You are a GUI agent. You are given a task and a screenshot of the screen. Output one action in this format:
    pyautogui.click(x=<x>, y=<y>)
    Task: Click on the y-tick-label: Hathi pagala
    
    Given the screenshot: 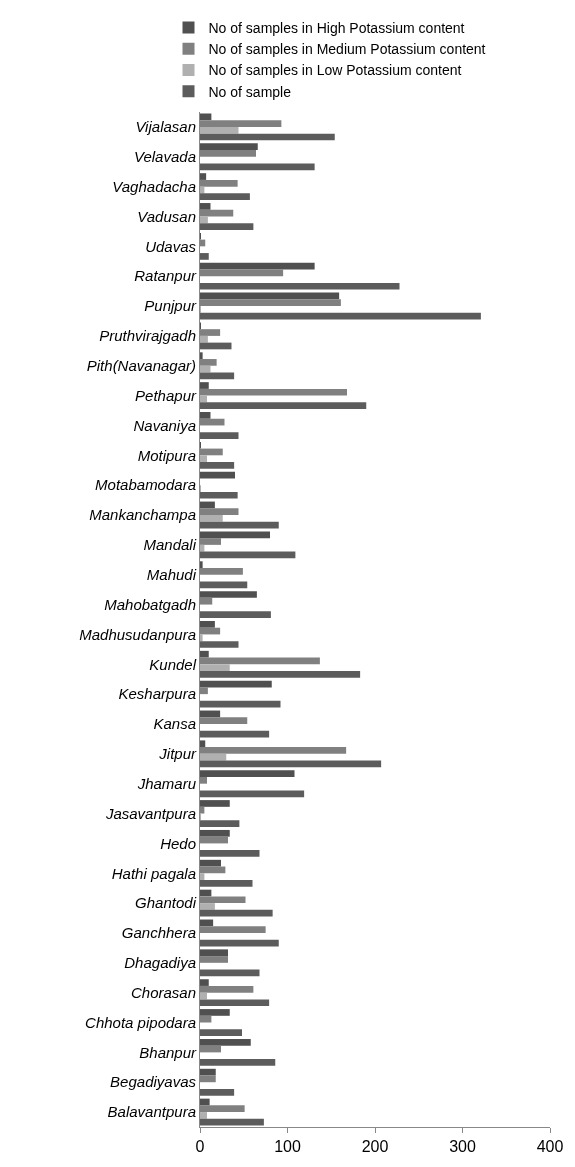 What is the action you would take?
    pyautogui.click(x=153, y=873)
    